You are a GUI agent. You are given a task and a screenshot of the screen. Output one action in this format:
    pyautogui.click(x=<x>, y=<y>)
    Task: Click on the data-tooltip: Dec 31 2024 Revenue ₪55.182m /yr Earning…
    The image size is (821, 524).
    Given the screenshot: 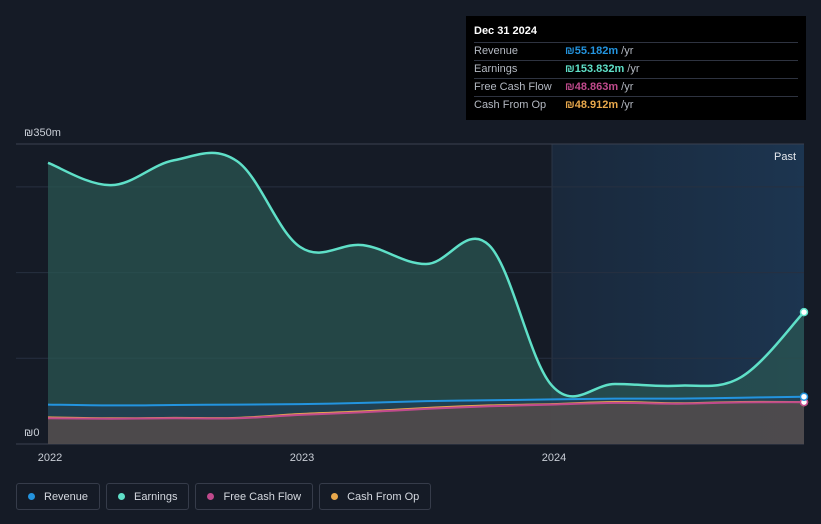 What is the action you would take?
    pyautogui.click(x=636, y=68)
    